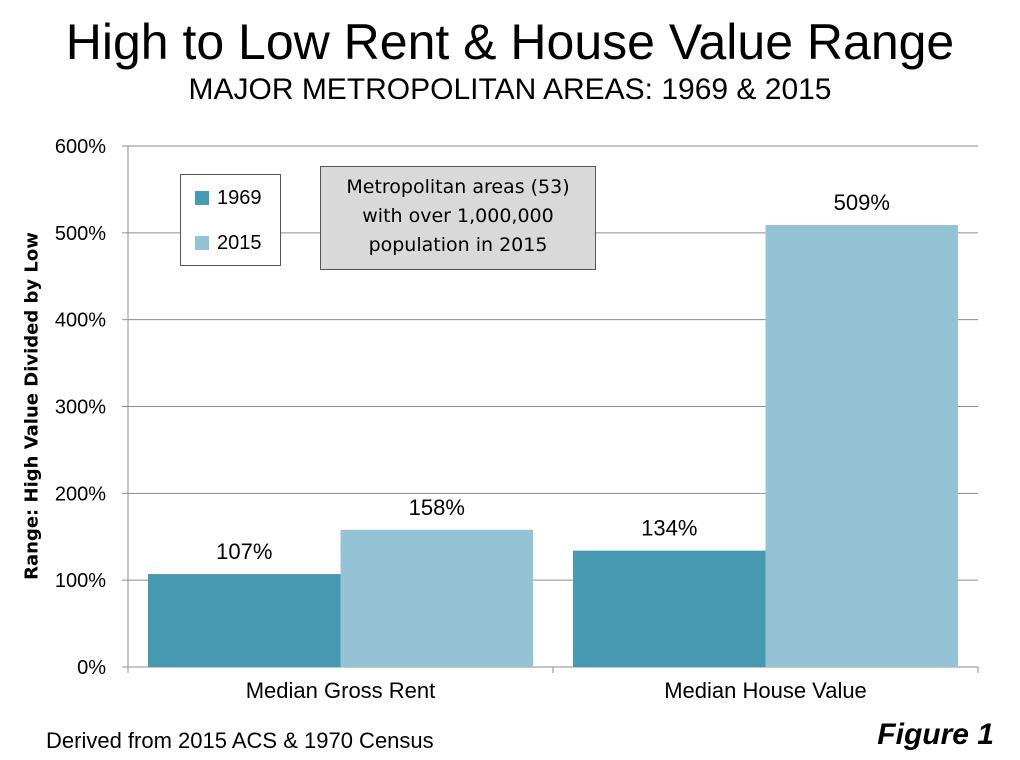 This screenshot has width=1020, height=760. Describe the element at coordinates (91, 668) in the screenshot. I see `y-tick-label: 0%` at that location.